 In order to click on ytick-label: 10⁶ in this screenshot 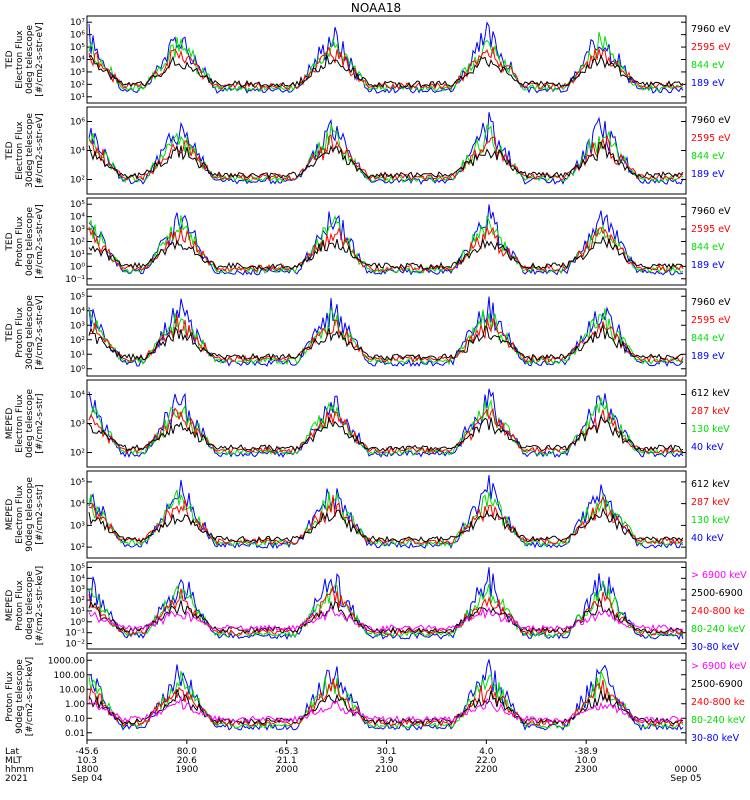, I will do `click(77, 123)`.